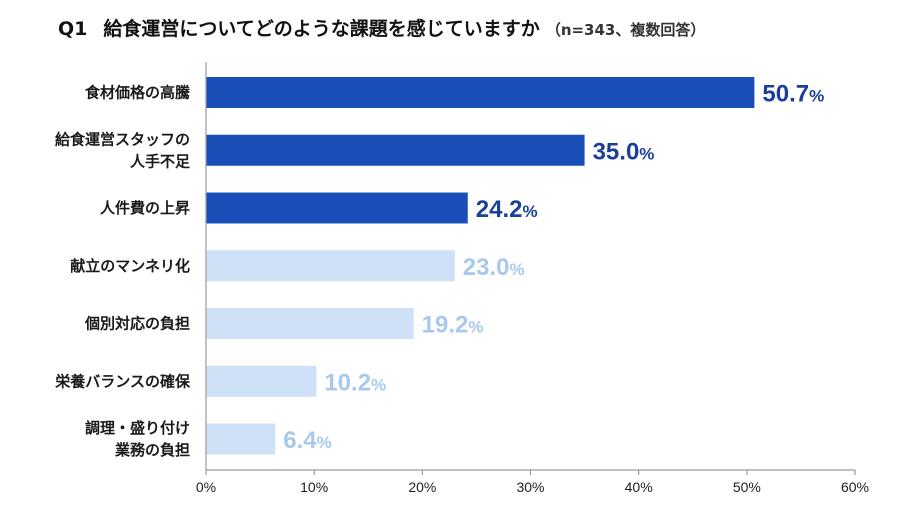  I want to click on category-label-line: 人件費の上昇, so click(145, 208).